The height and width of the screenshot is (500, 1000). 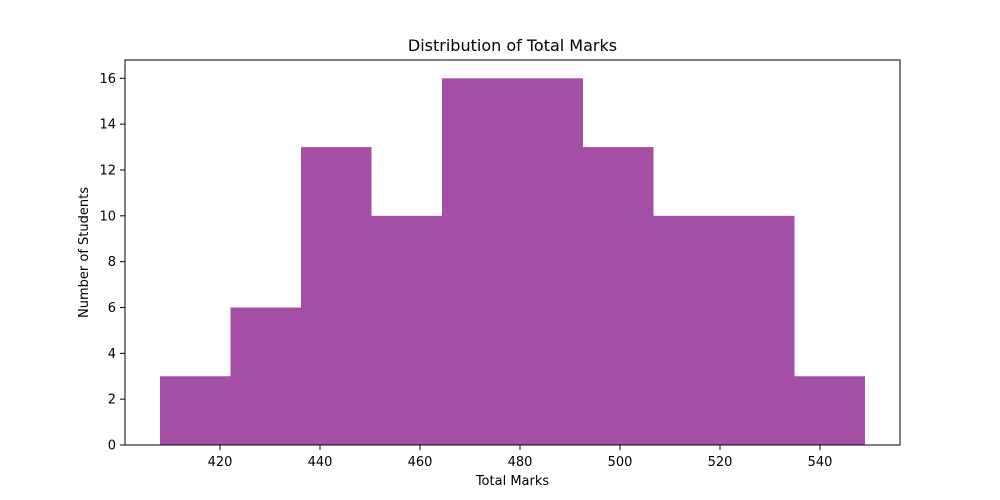 I want to click on y-tick-label: 6, so click(x=112, y=308).